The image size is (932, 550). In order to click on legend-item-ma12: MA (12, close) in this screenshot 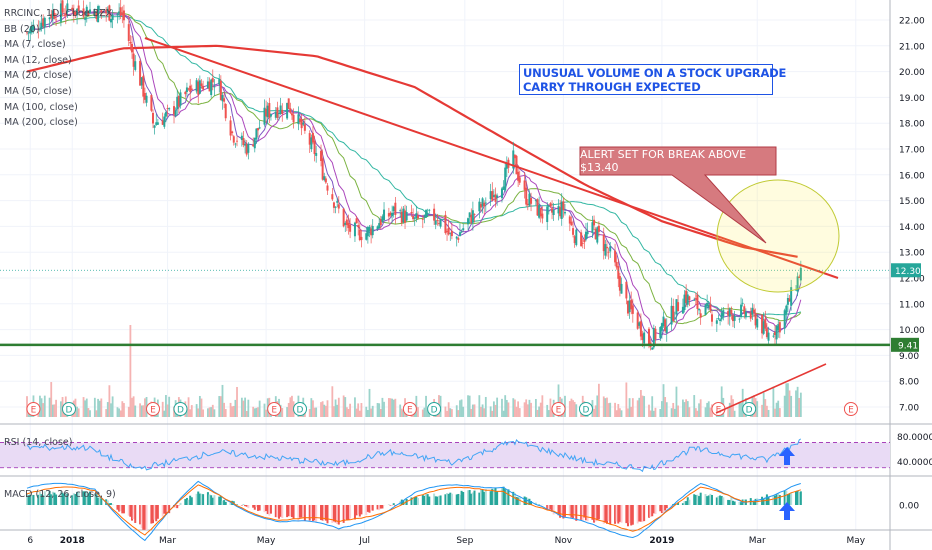, I will do `click(38, 60)`.